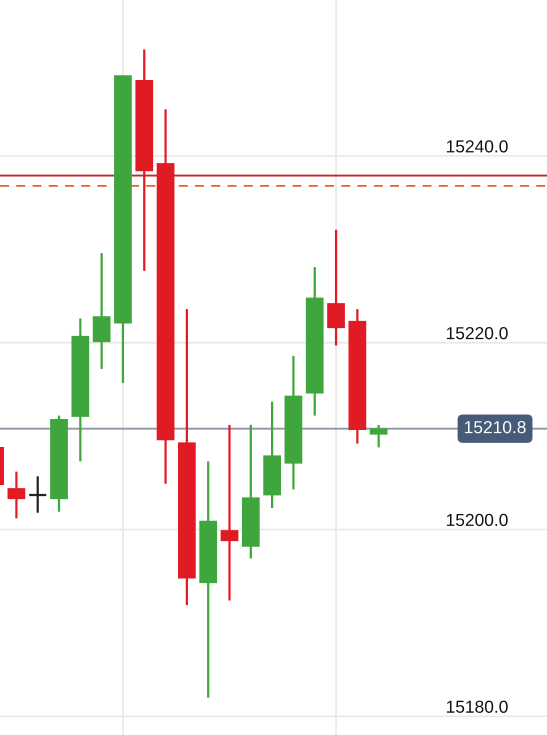 The height and width of the screenshot is (735, 547). What do you see at coordinates (477, 520) in the screenshot?
I see `y-tick-label: 15200.0` at bounding box center [477, 520].